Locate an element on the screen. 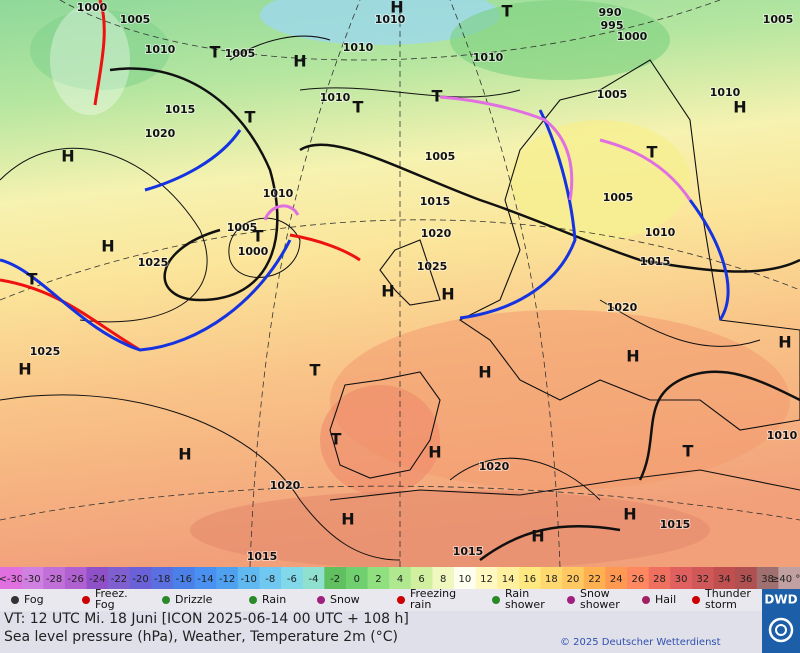 The width and height of the screenshot is (800, 653). temperature-label: 22 is located at coordinates (594, 579).